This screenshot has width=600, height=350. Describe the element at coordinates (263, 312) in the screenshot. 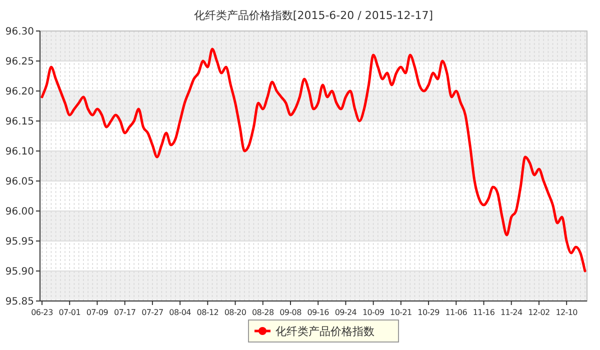

I see `xtick: 08-28` at that location.